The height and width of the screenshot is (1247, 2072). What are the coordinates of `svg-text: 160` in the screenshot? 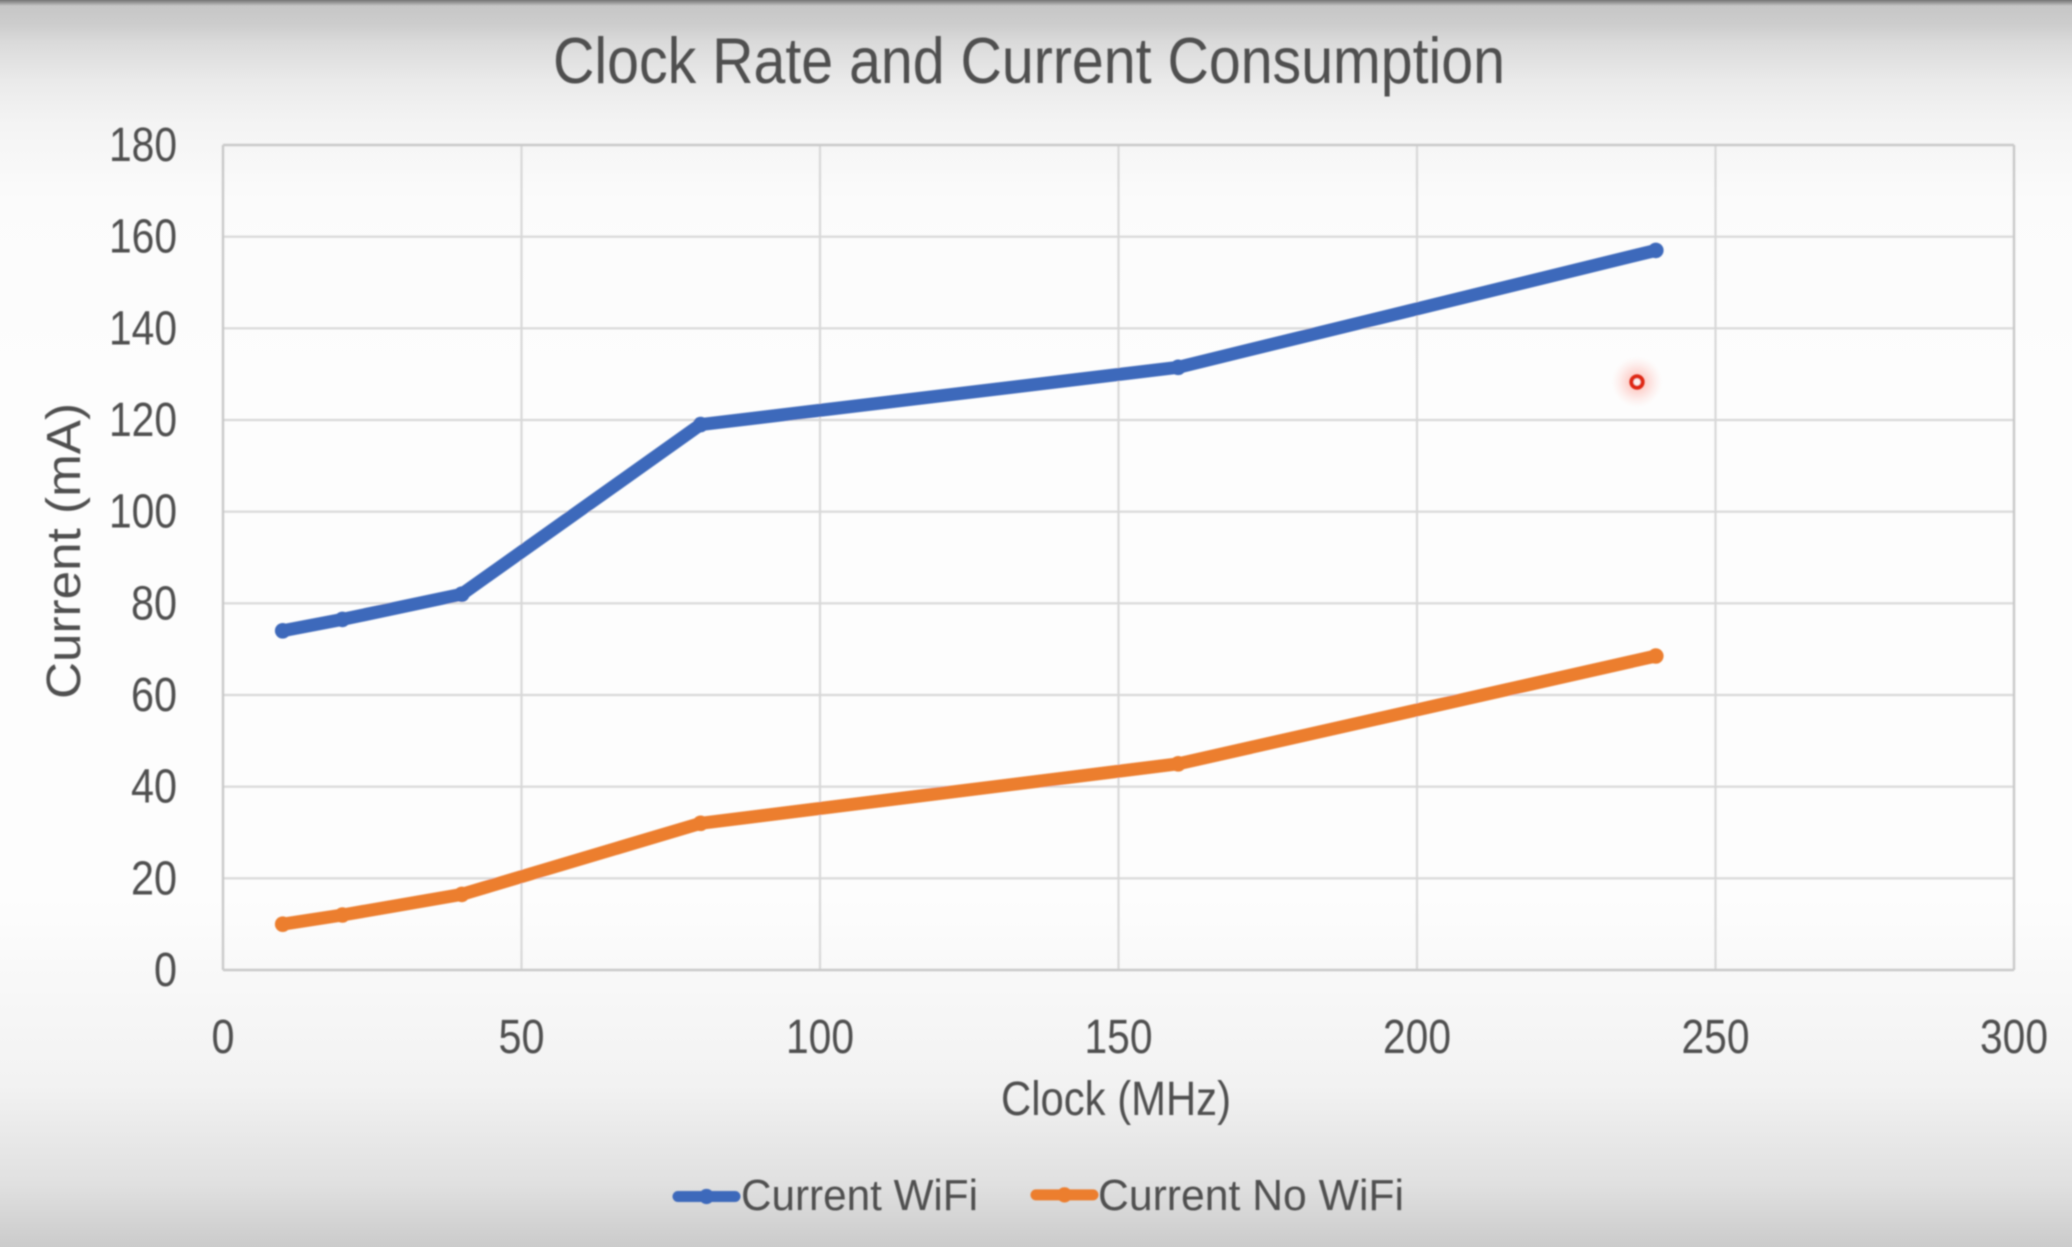 It's located at (143, 237).